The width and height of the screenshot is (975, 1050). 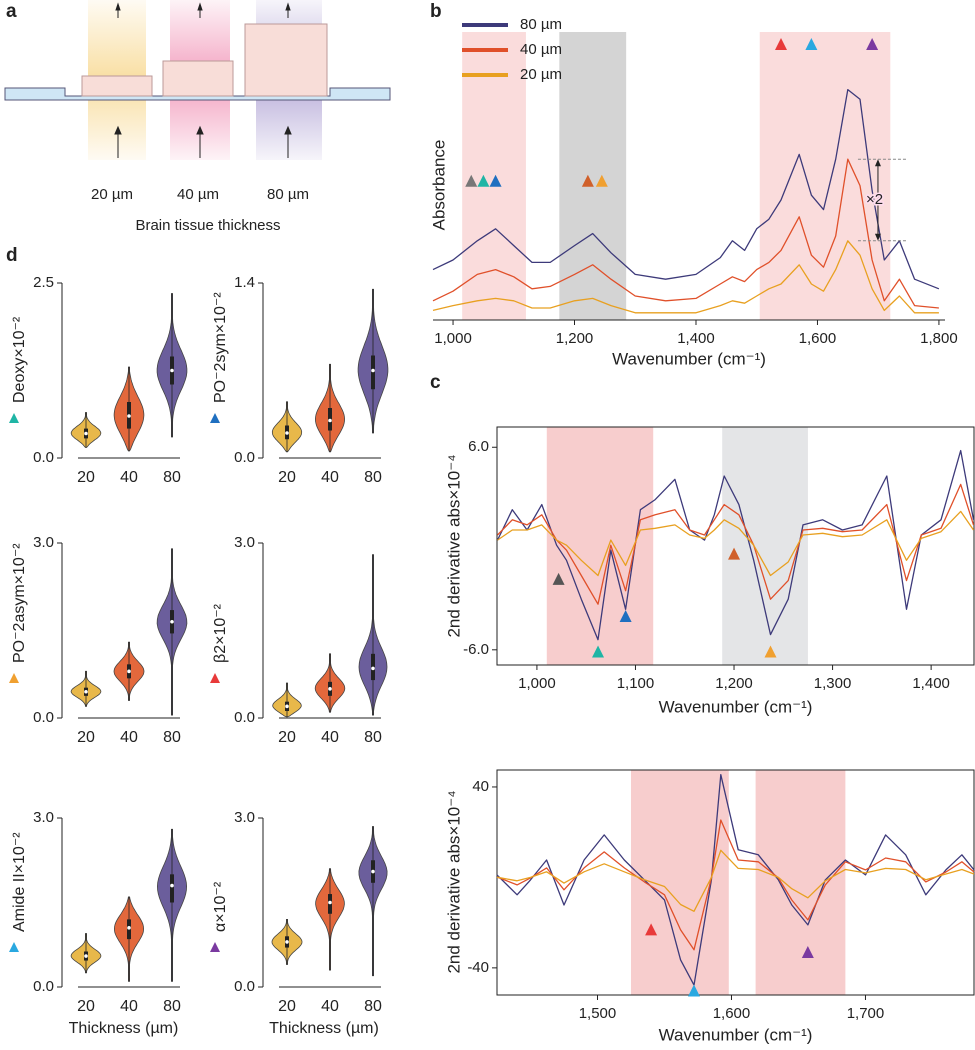 I want to click on plot-frame, so click(x=735, y=546).